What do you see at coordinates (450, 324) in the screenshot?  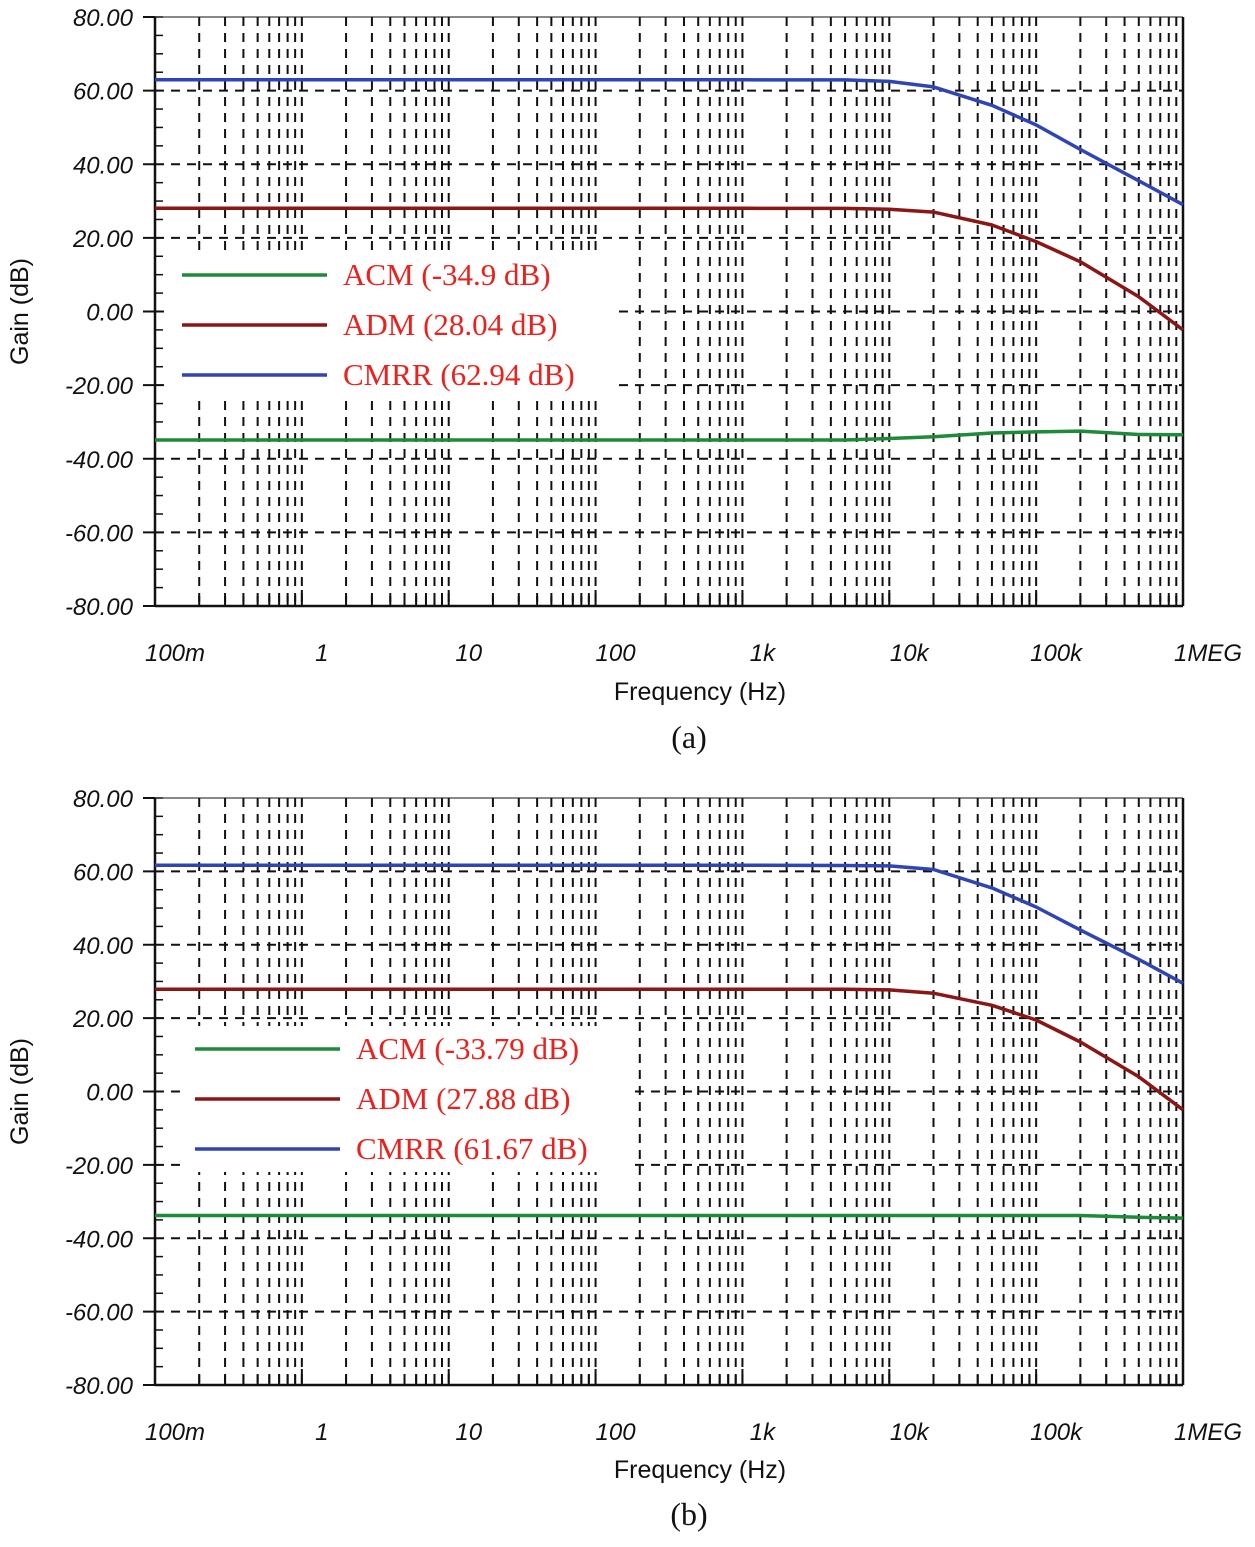 I see `legend-label: ADM (28.04 dB)` at bounding box center [450, 324].